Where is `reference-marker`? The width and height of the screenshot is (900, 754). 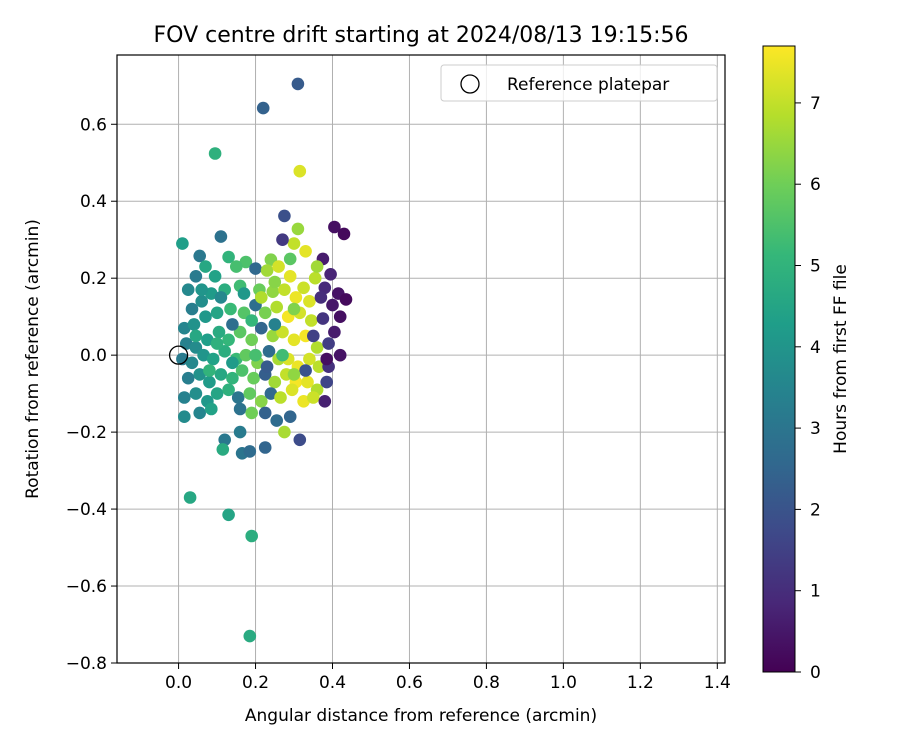 reference-marker is located at coordinates (178, 355).